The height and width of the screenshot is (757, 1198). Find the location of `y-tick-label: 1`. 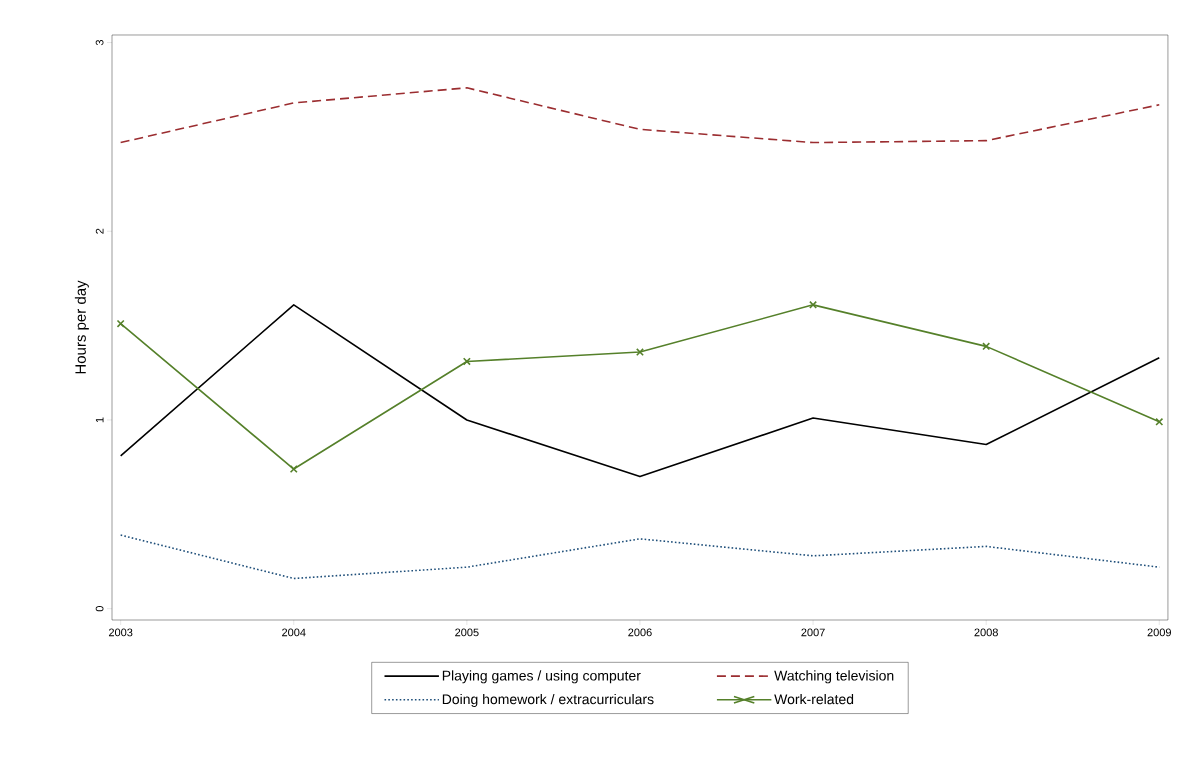

y-tick-label: 1 is located at coordinates (99, 420).